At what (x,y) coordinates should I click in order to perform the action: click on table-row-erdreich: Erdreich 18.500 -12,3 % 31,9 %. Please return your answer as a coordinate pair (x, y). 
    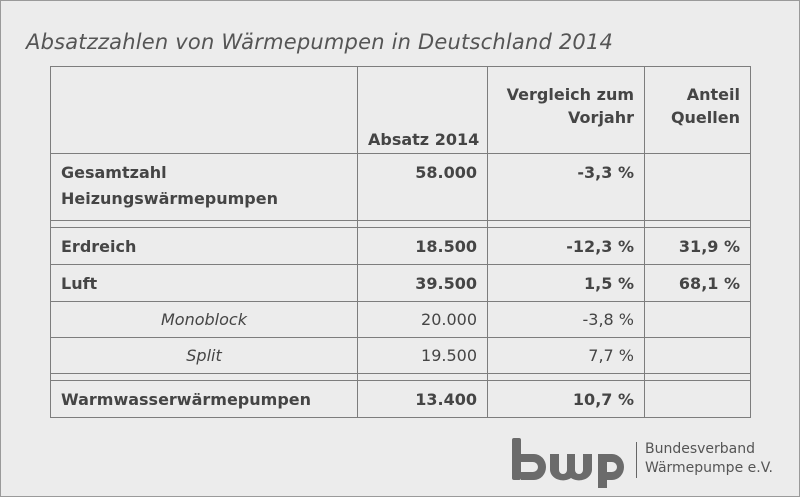
    Looking at the image, I should click on (400, 246).